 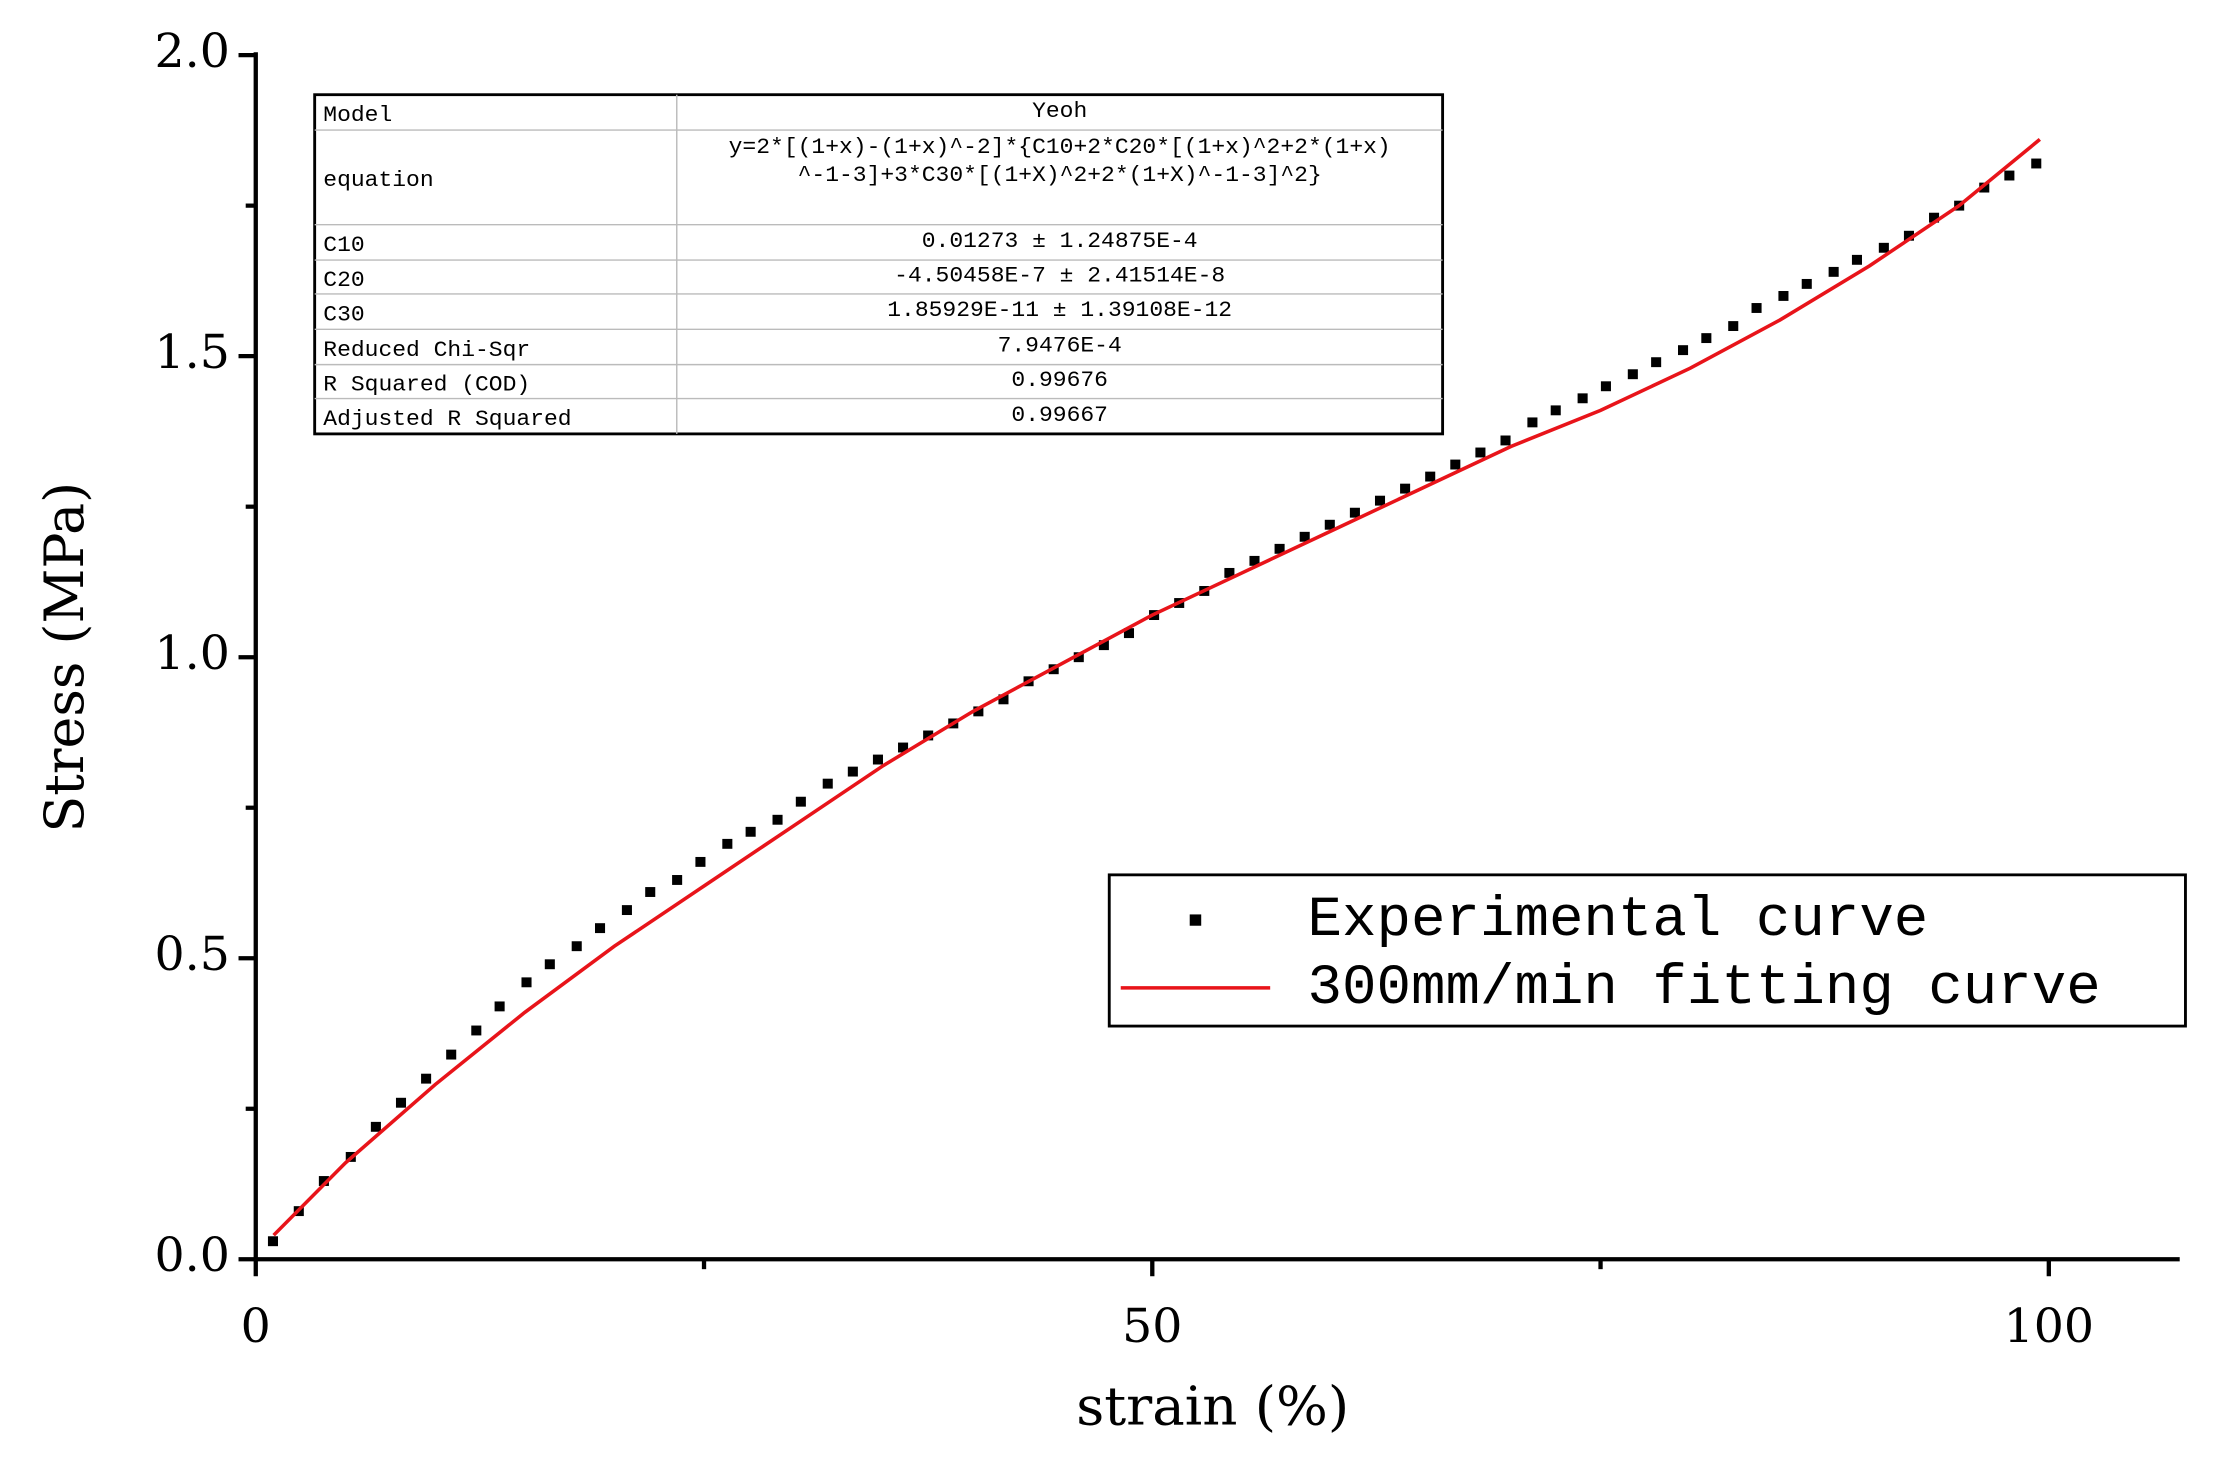 I want to click on table-key: C10, so click(x=343, y=245).